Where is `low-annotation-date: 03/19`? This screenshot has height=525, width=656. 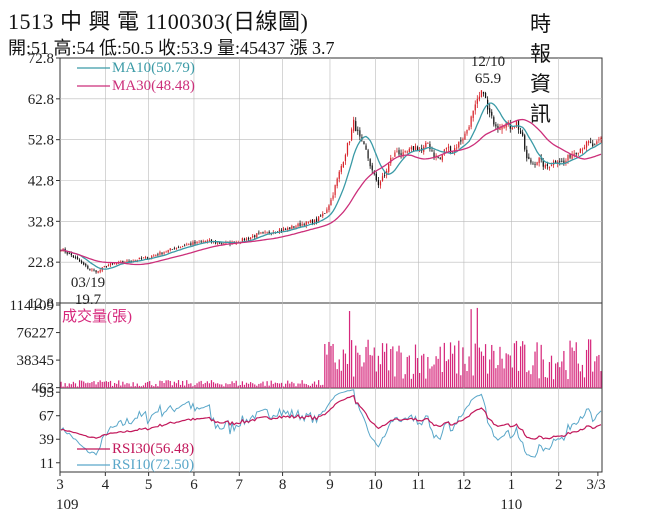 low-annotation-date: 03/19 is located at coordinates (88, 283).